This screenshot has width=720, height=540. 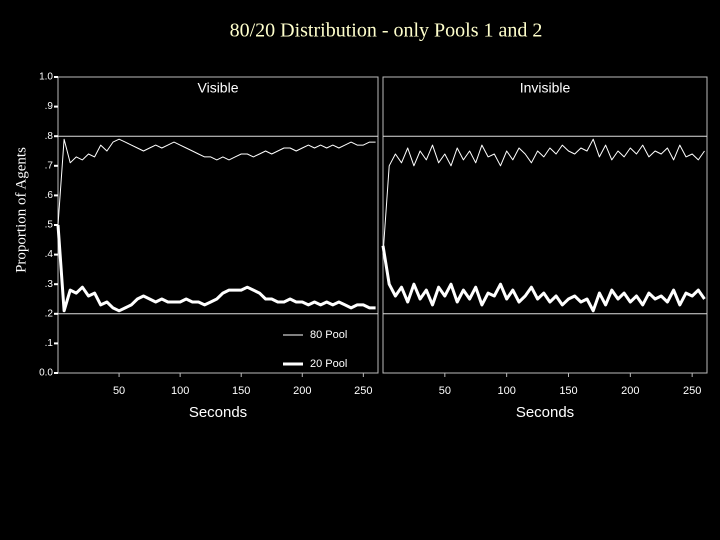 I want to click on y-tick-label: .6, so click(x=49, y=195).